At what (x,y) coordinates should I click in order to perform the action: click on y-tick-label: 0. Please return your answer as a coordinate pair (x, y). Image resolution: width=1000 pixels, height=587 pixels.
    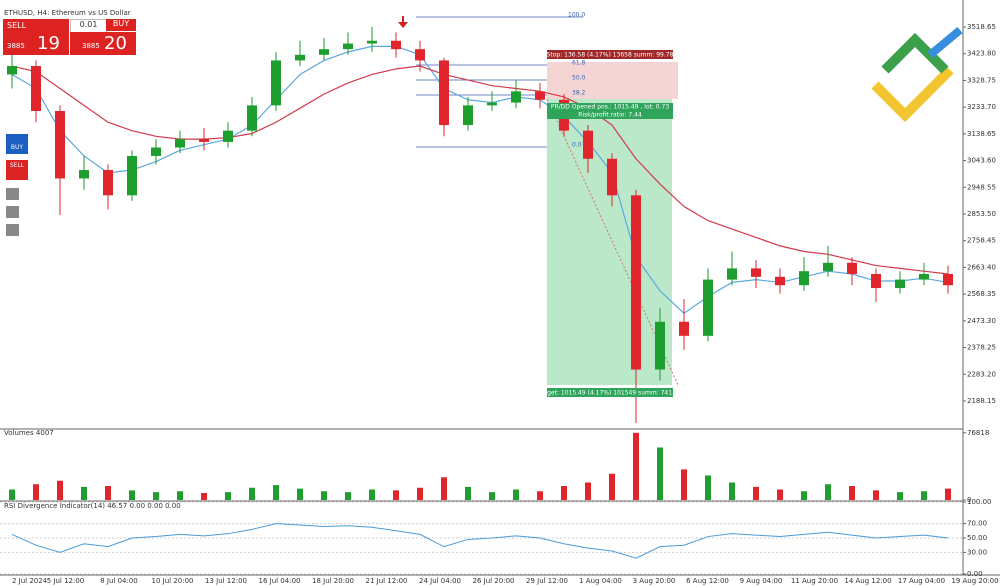
    Looking at the image, I should click on (969, 500).